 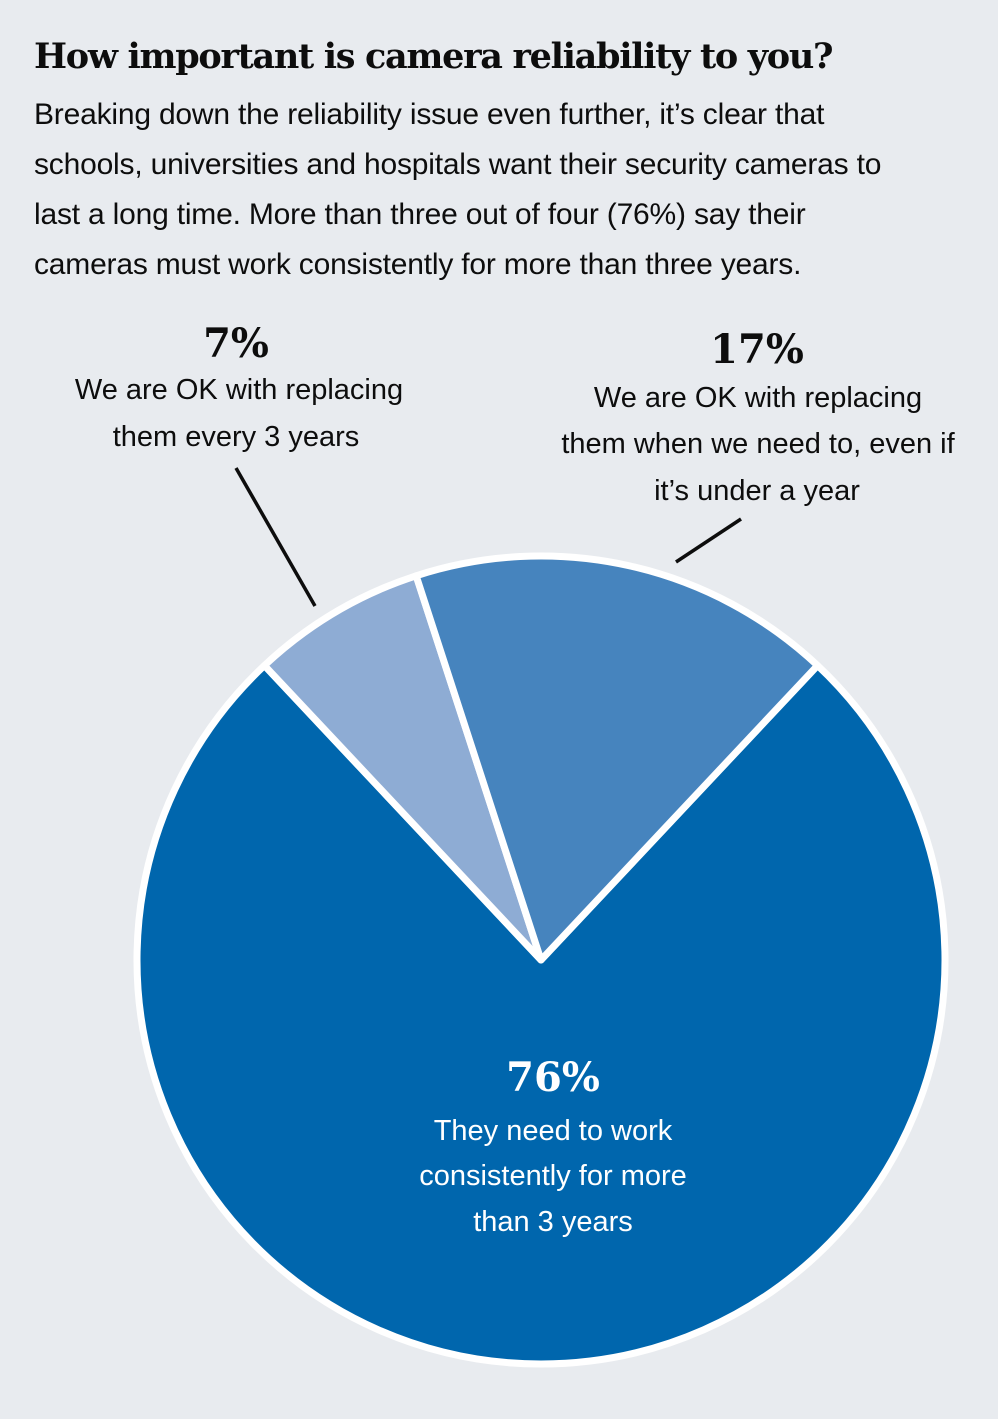 What do you see at coordinates (275, 537) in the screenshot?
I see `slice-7-leader-line` at bounding box center [275, 537].